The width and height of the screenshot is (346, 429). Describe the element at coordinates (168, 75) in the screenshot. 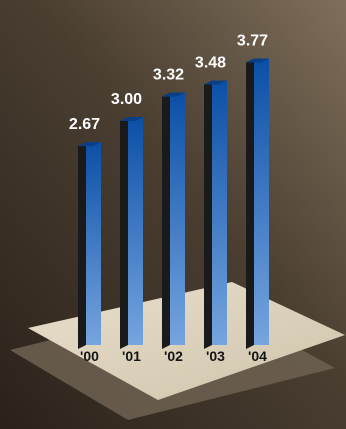

I see `data-label-2: 3.32` at that location.